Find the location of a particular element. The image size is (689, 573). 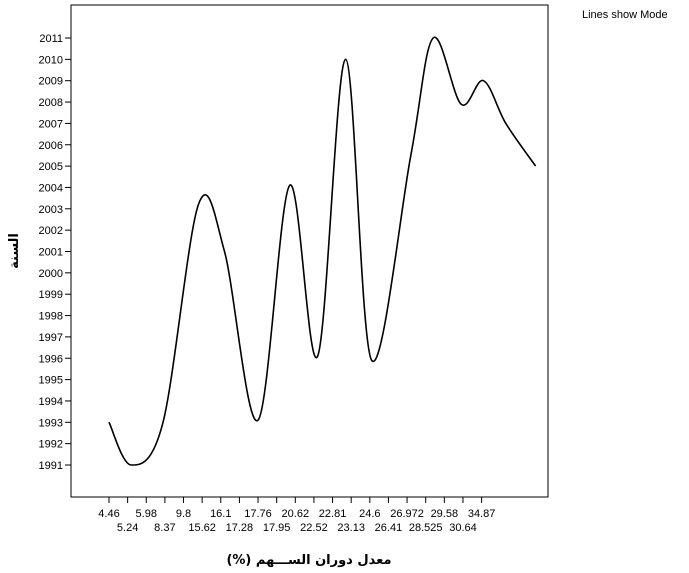

x-tick-label: 30.64 is located at coordinates (463, 528).